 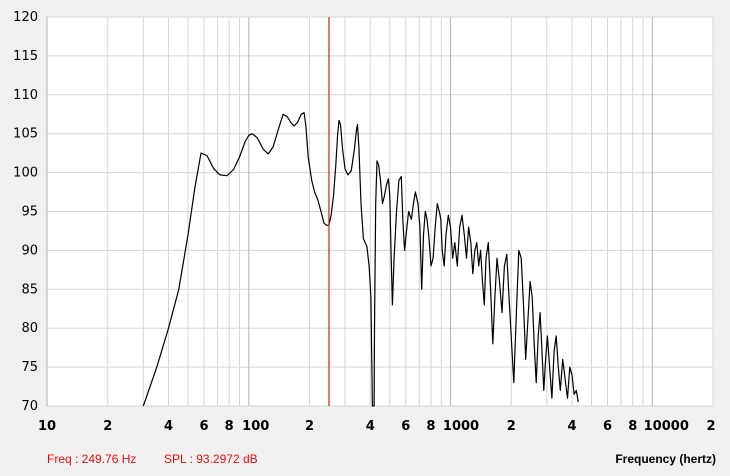 I want to click on x-tick-label: 10, so click(x=47, y=426).